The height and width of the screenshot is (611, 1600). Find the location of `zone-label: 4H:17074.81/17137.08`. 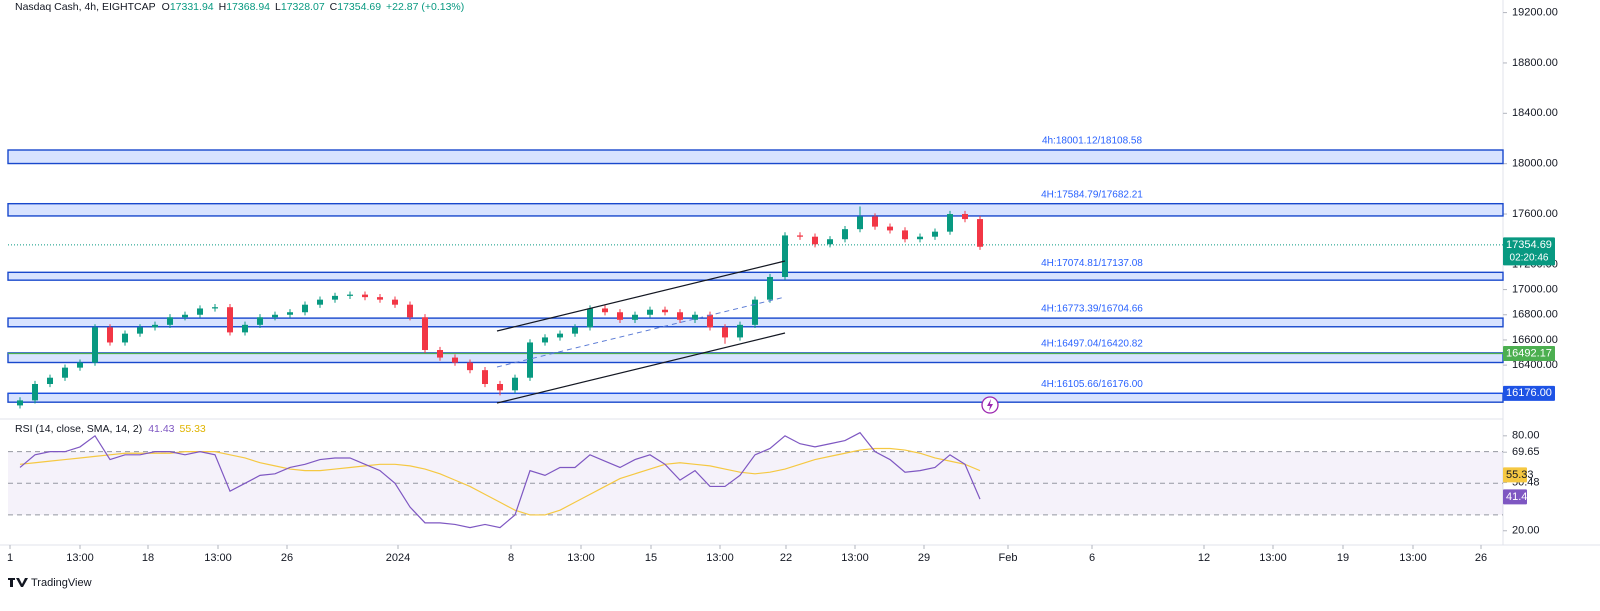

zone-label: 4H:17074.81/17137.08 is located at coordinates (1092, 263).